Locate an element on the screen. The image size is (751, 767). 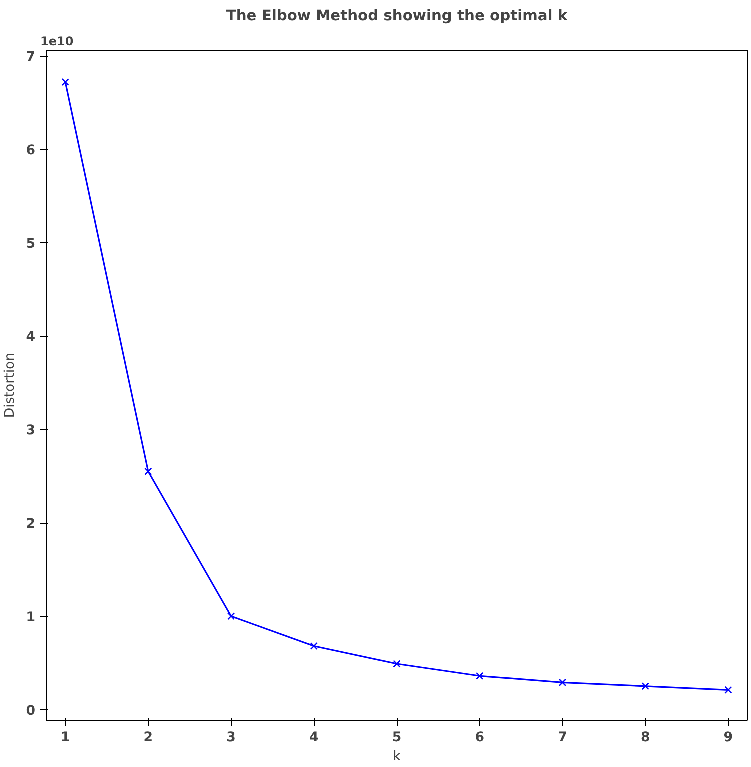
x-tick-label: 8 is located at coordinates (645, 738).